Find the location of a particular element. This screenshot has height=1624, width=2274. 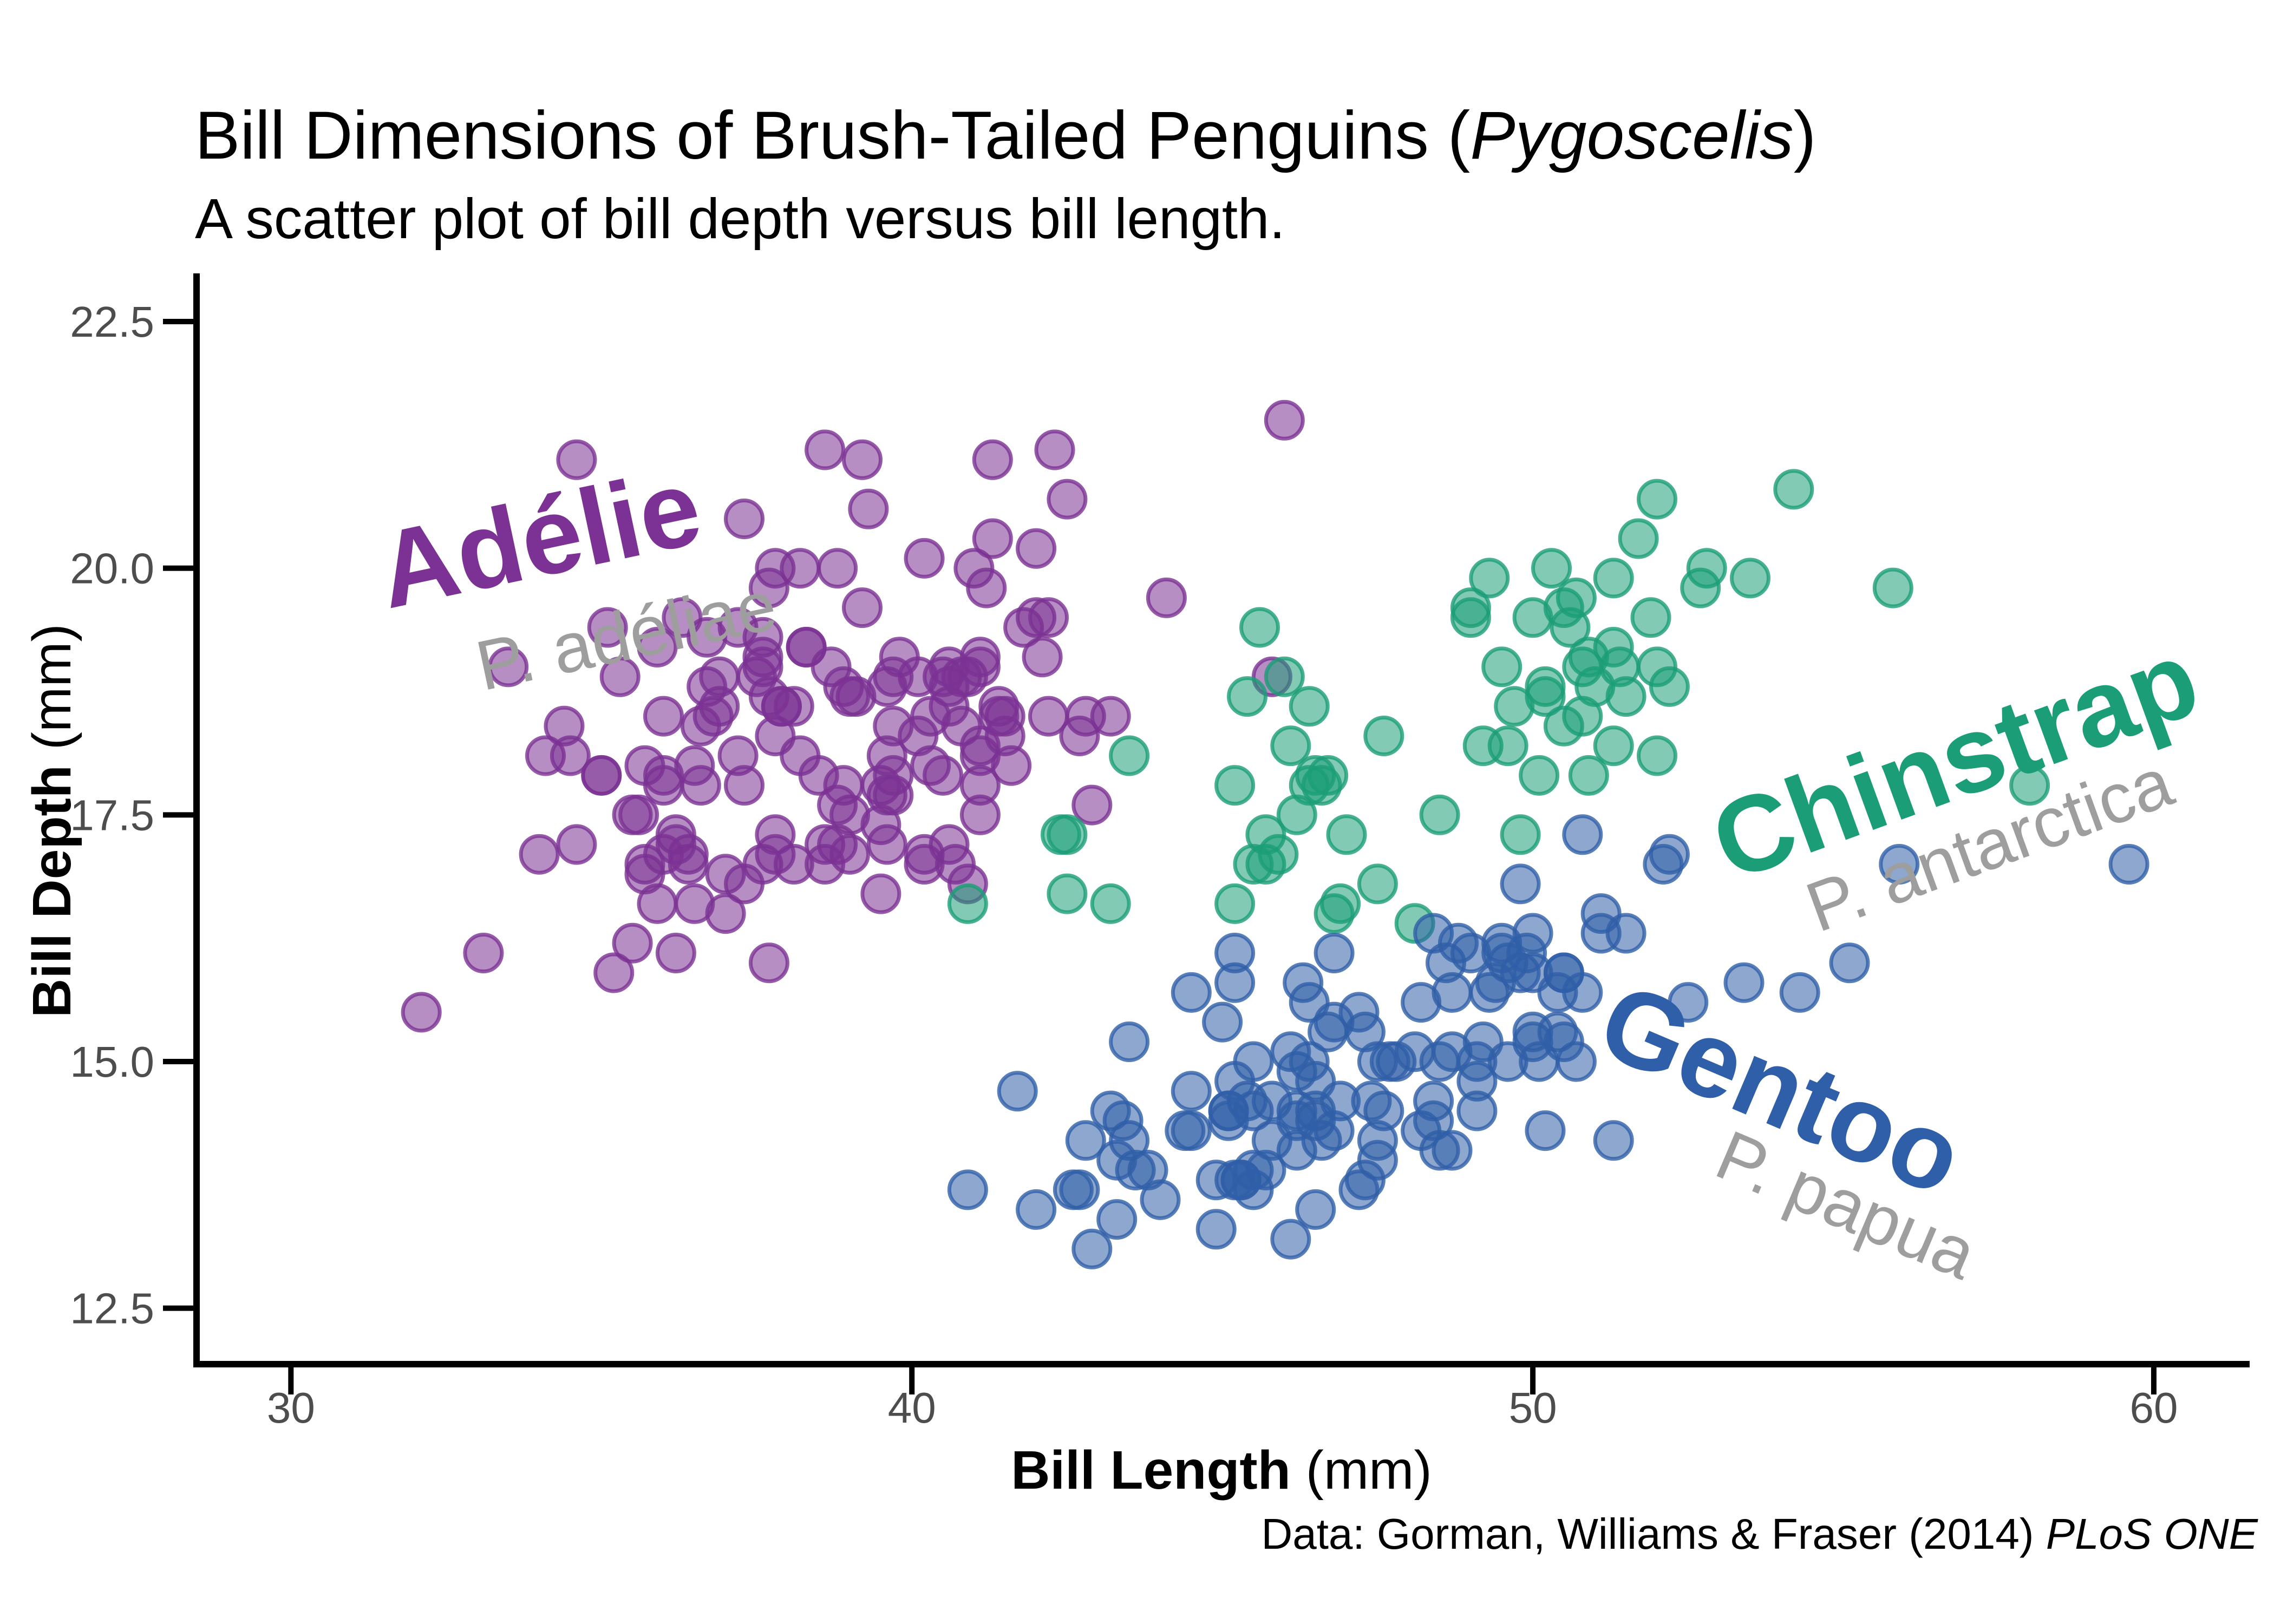

x-axis-title-bold: Bill Length is located at coordinates (1151, 1471).